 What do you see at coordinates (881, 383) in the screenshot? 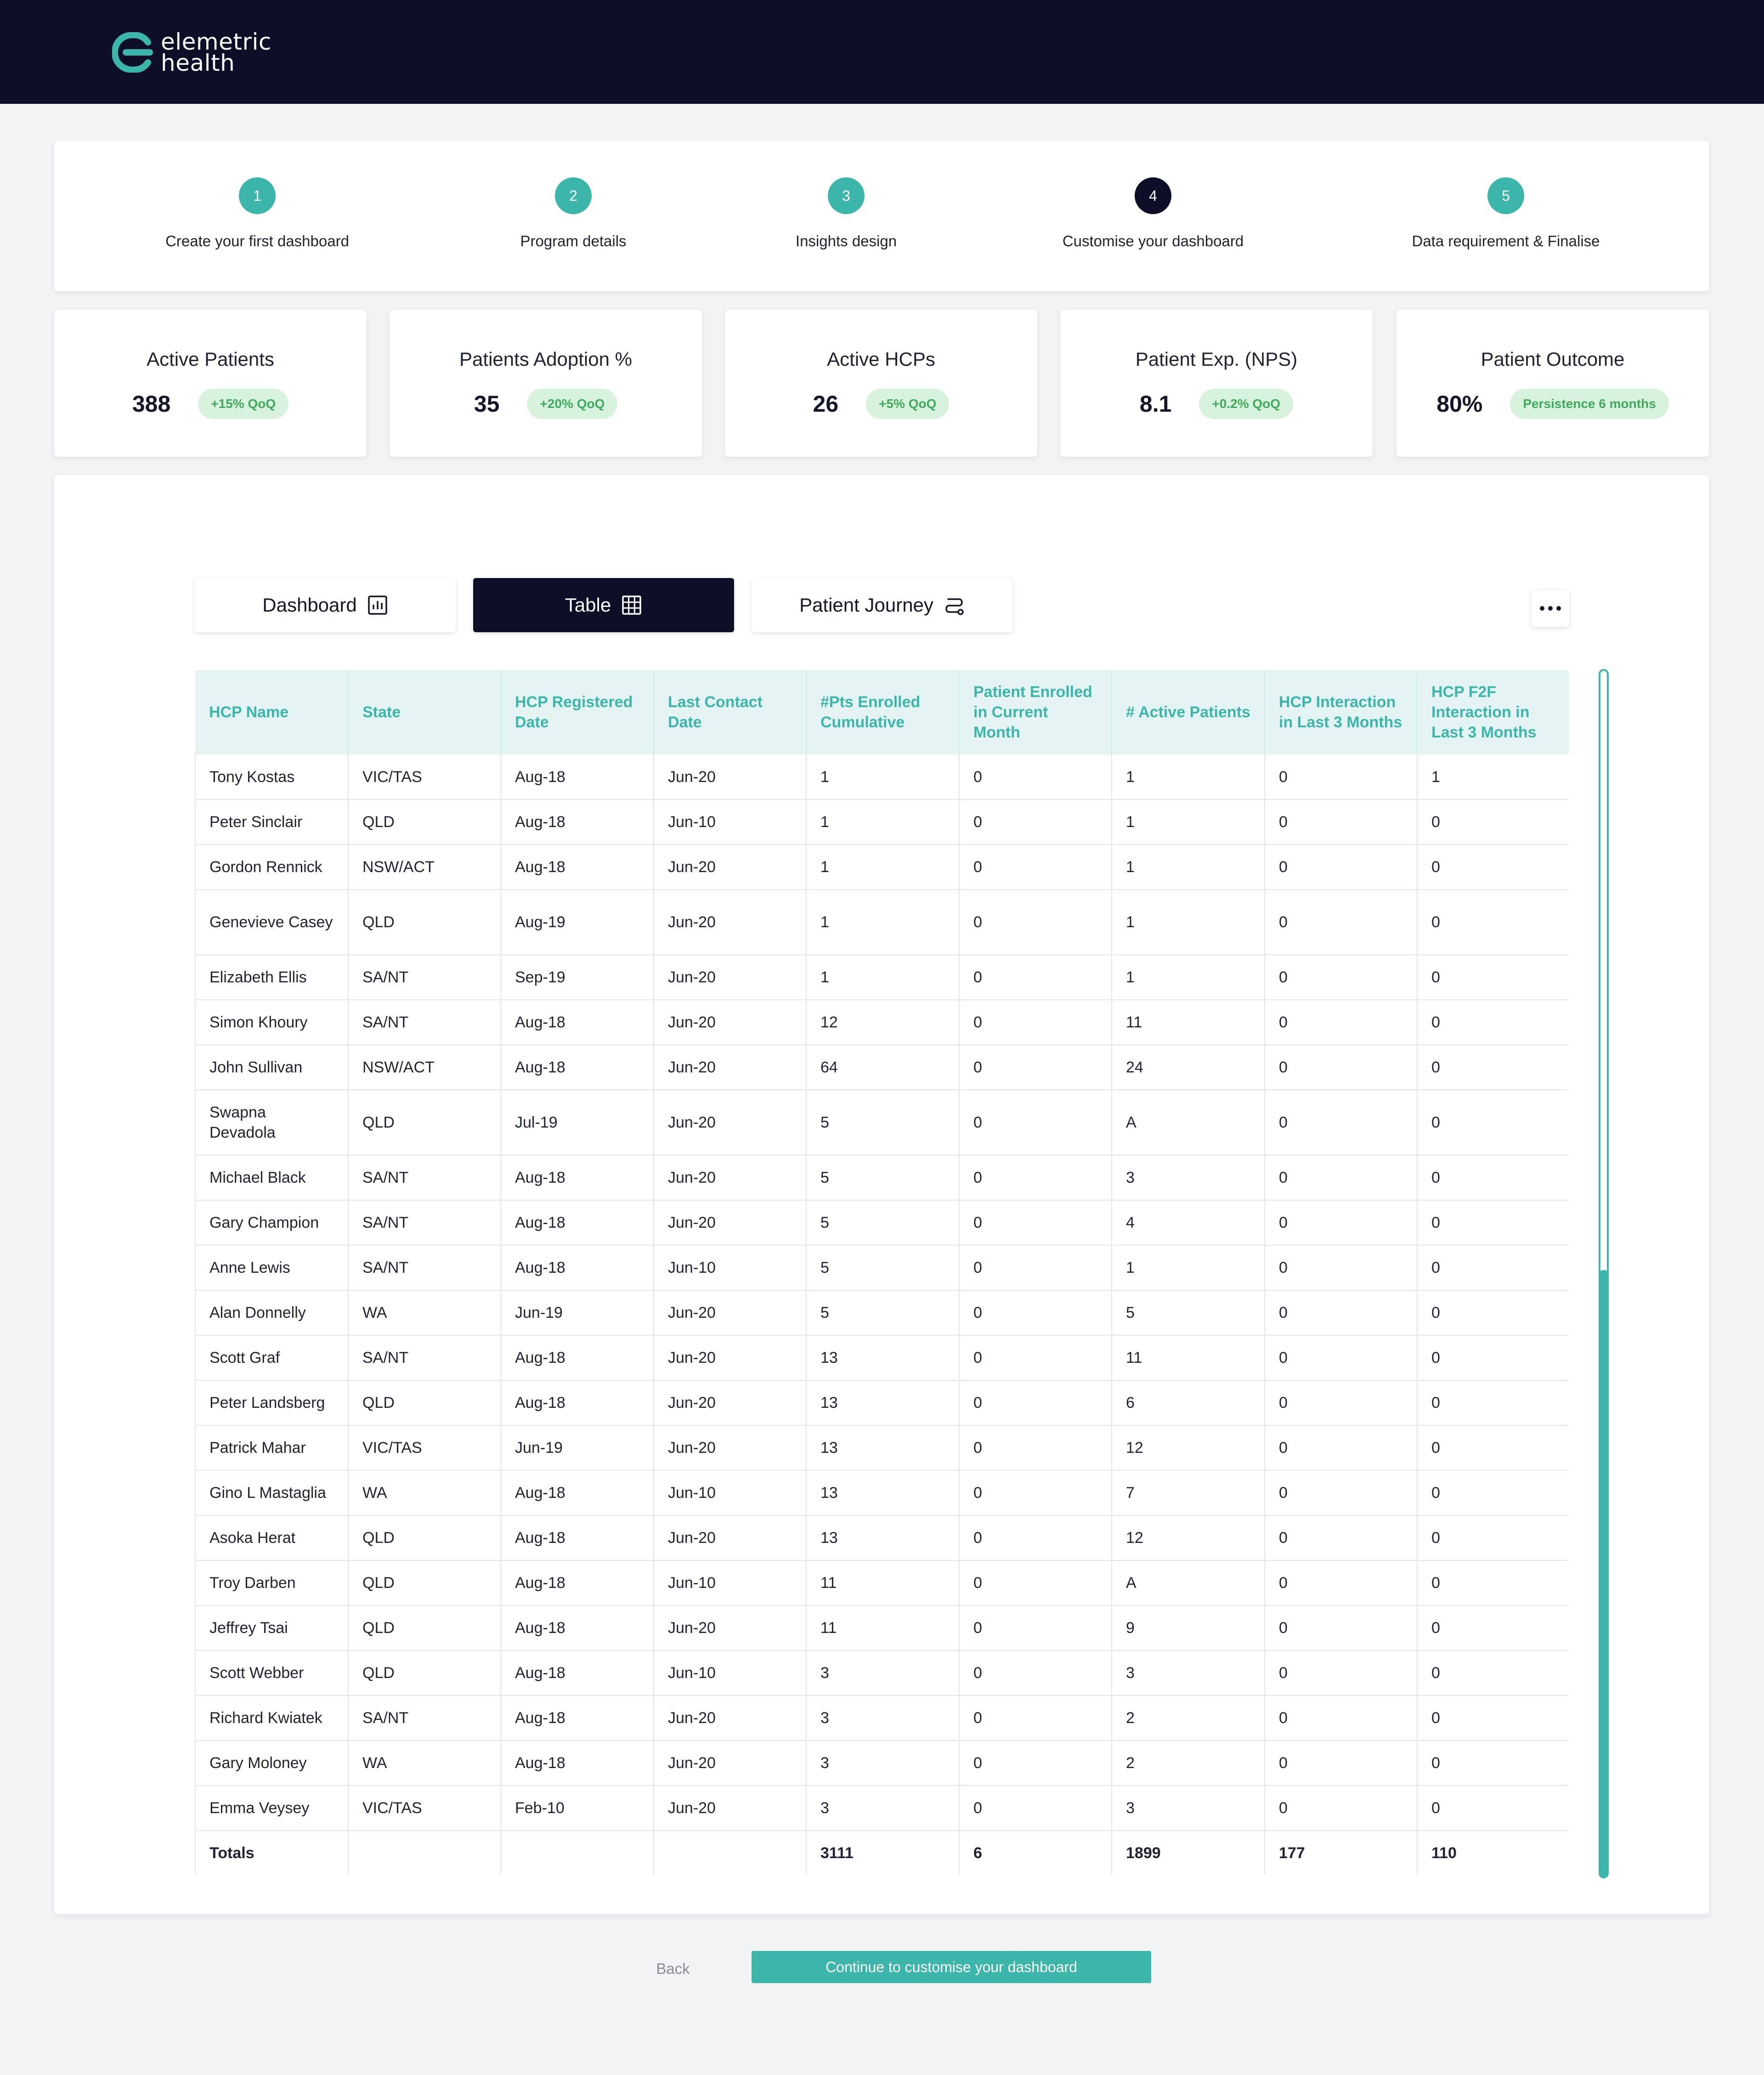
I see `kpi-active-hcps: Active HCPs 26 +5% QoQ` at bounding box center [881, 383].